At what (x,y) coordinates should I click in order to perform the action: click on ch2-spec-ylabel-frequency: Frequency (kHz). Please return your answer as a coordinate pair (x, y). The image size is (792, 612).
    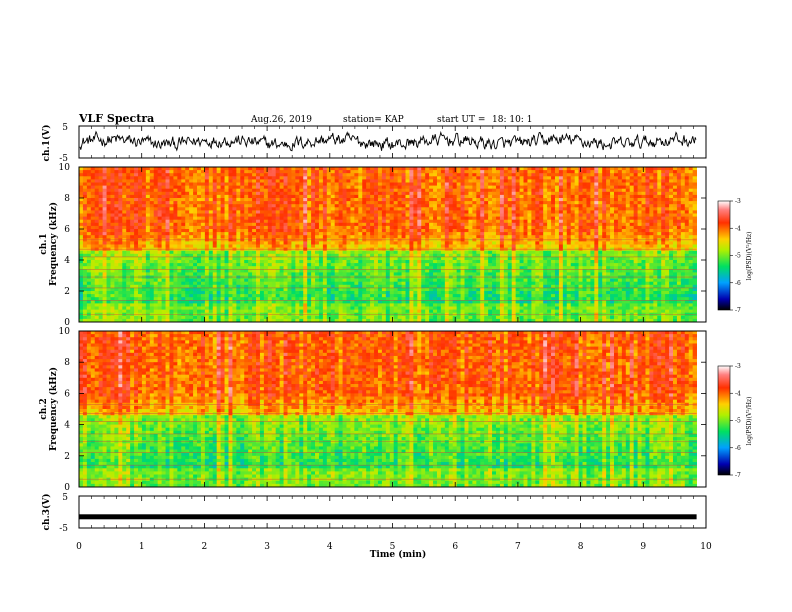
    Looking at the image, I should click on (53, 409).